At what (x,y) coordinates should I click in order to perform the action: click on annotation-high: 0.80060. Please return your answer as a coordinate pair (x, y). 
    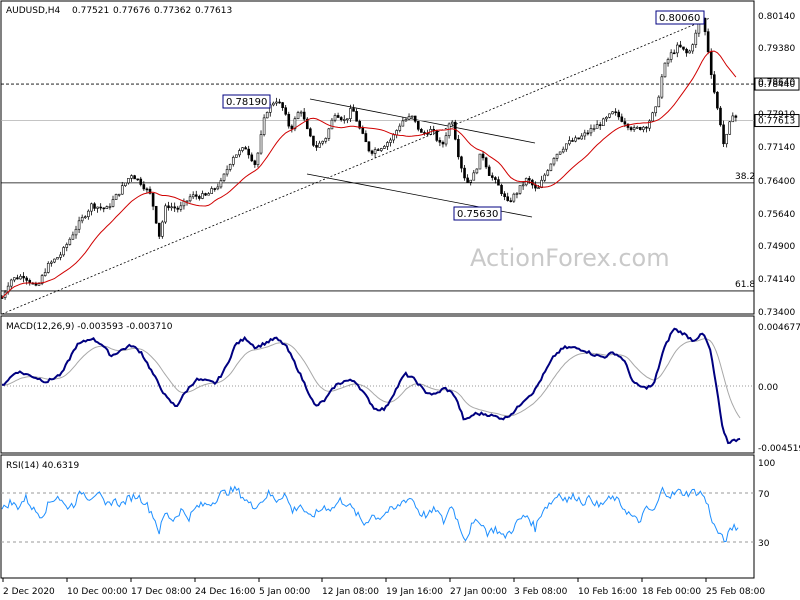
    Looking at the image, I should click on (680, 17).